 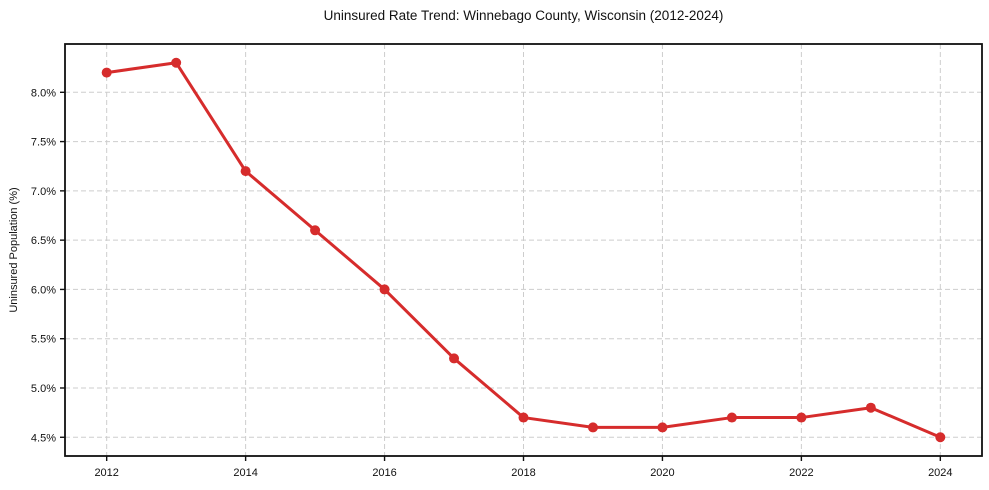 What do you see at coordinates (43, 93) in the screenshot?
I see `y-tick-label: 8.0%` at bounding box center [43, 93].